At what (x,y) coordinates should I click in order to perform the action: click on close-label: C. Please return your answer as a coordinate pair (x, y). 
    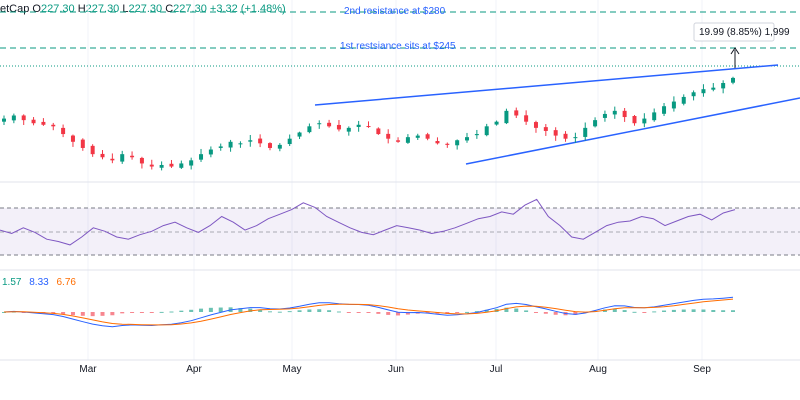
    Looking at the image, I should click on (169, 9).